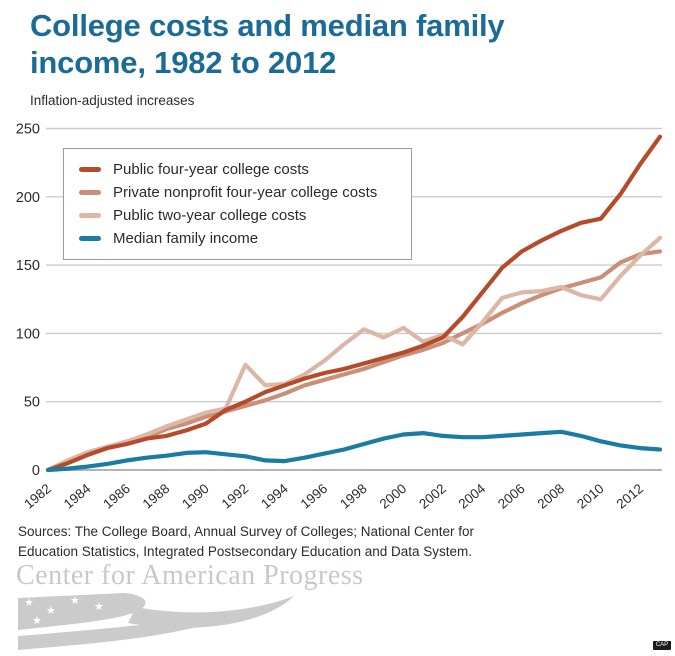 Image resolution: width=675 pixels, height=656 pixels. I want to click on y-tick-label: 50, so click(32, 403).